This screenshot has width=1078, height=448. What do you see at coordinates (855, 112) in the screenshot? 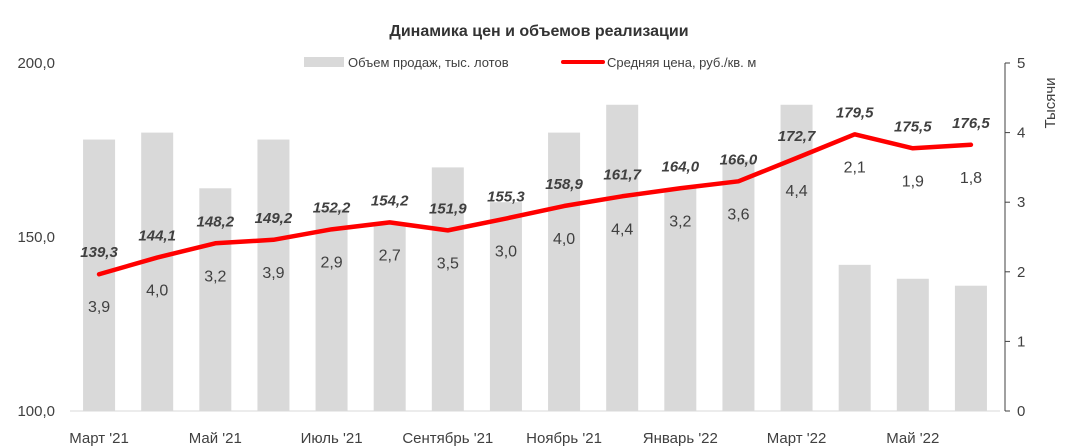
I see `price-label: 179,5` at bounding box center [855, 112].